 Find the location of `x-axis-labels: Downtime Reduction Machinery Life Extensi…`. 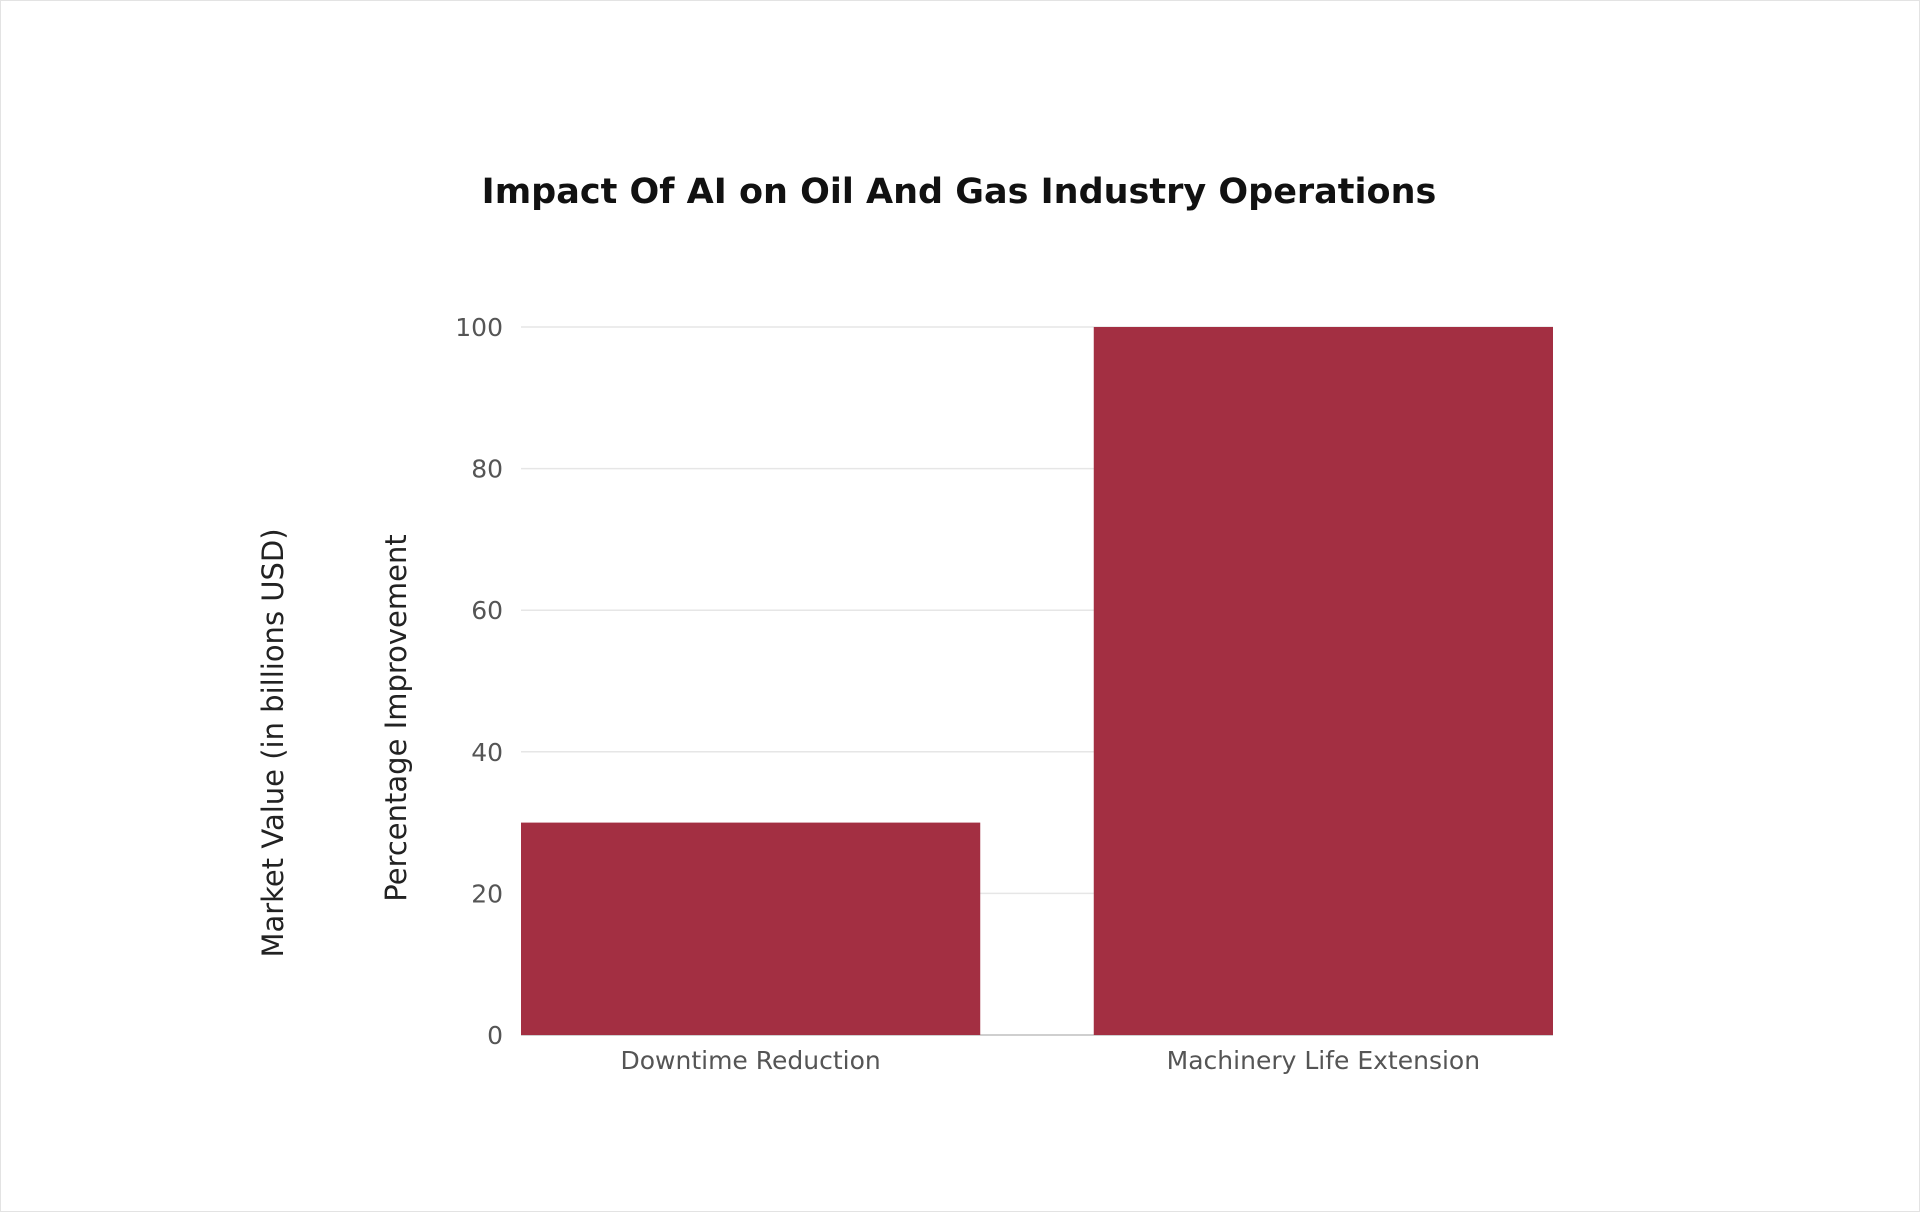

x-axis-labels: Downtime Reduction Machinery Life Extensi… is located at coordinates (1050, 1060).